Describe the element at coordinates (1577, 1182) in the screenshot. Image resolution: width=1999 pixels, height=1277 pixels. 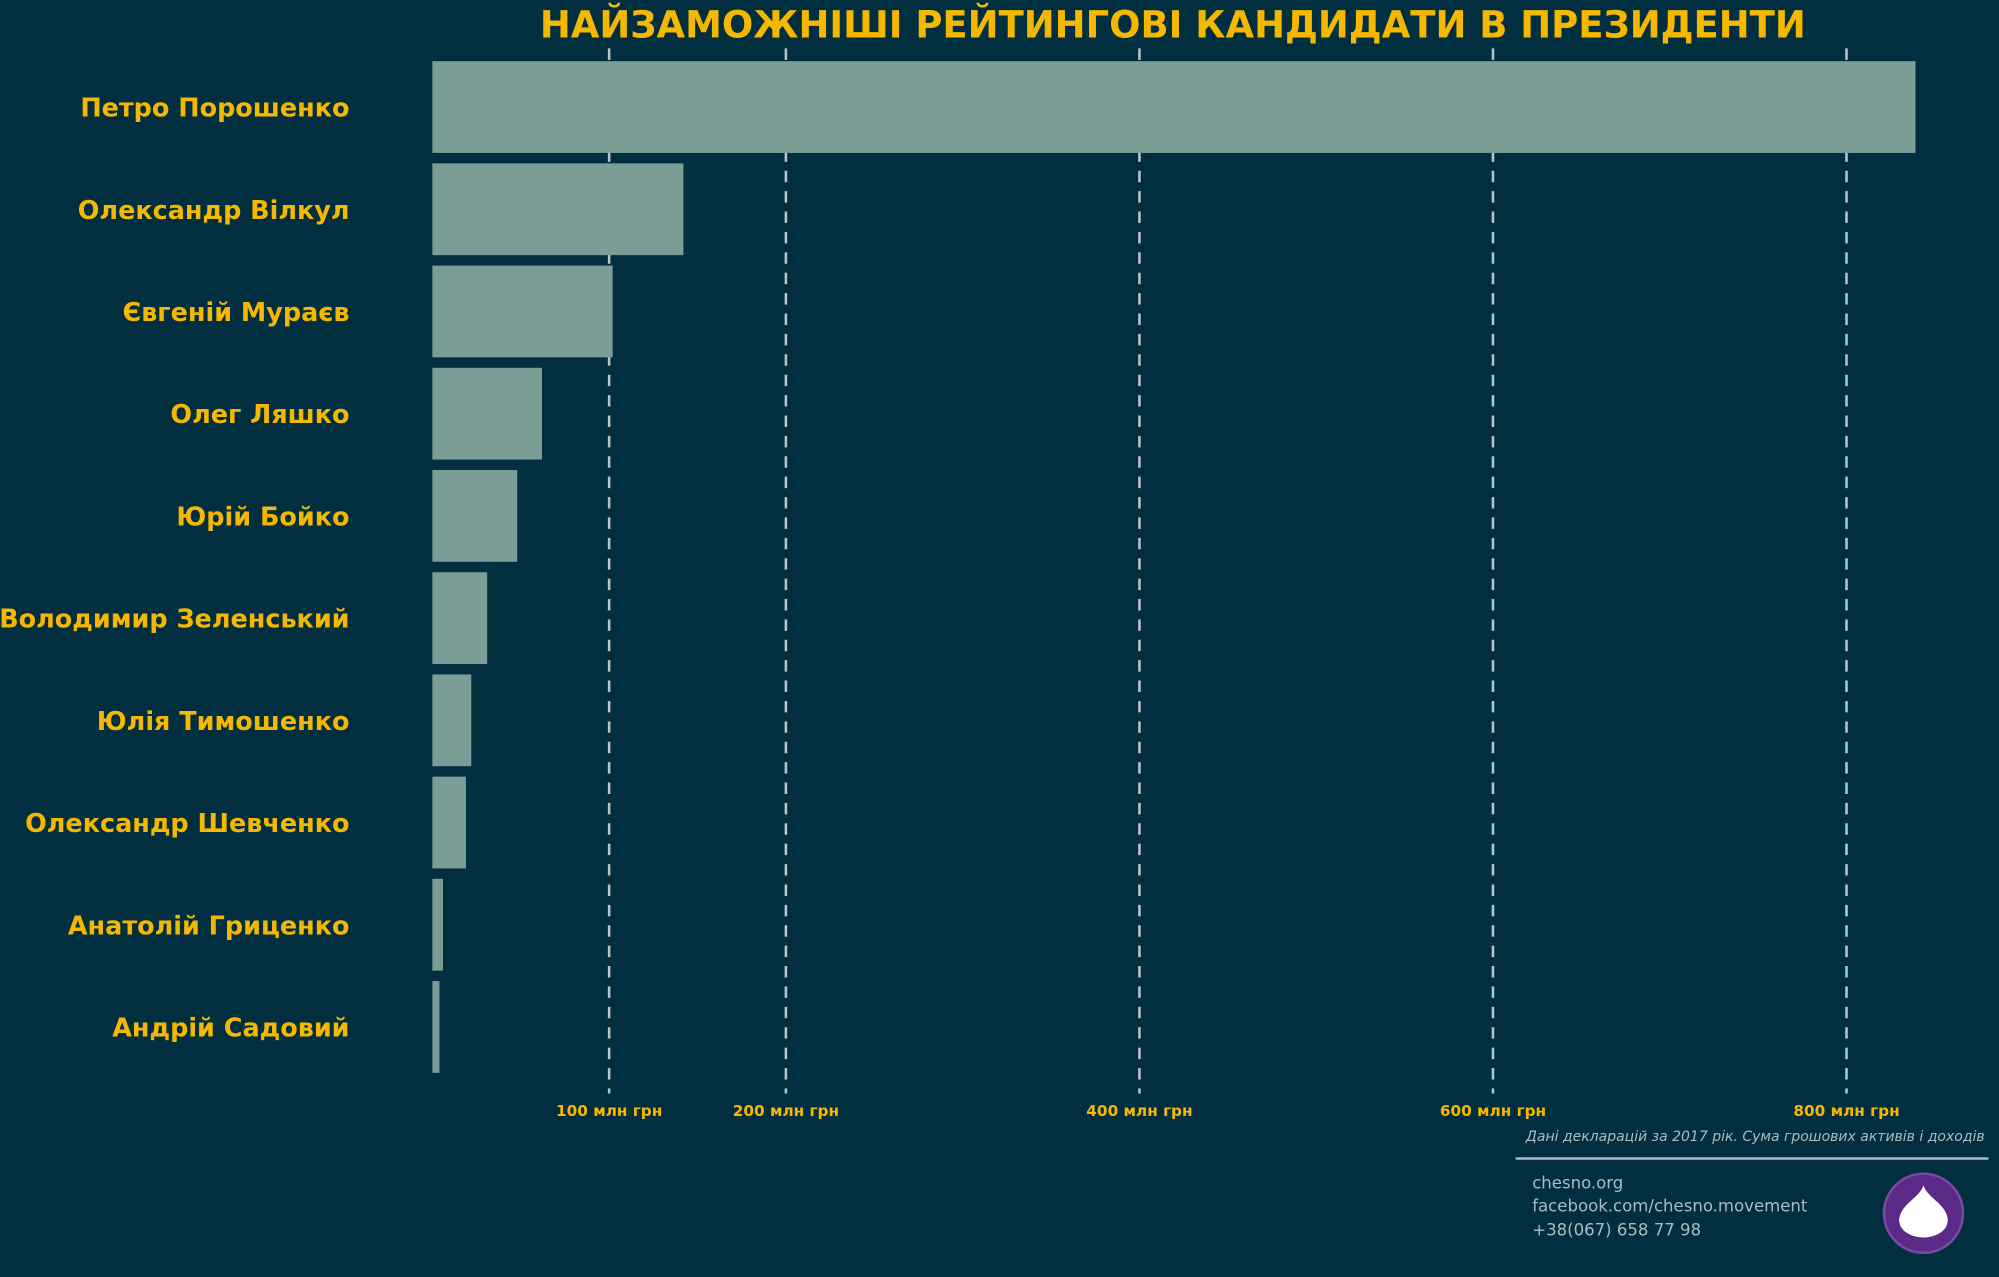
I see `contact: chesno.org` at that location.